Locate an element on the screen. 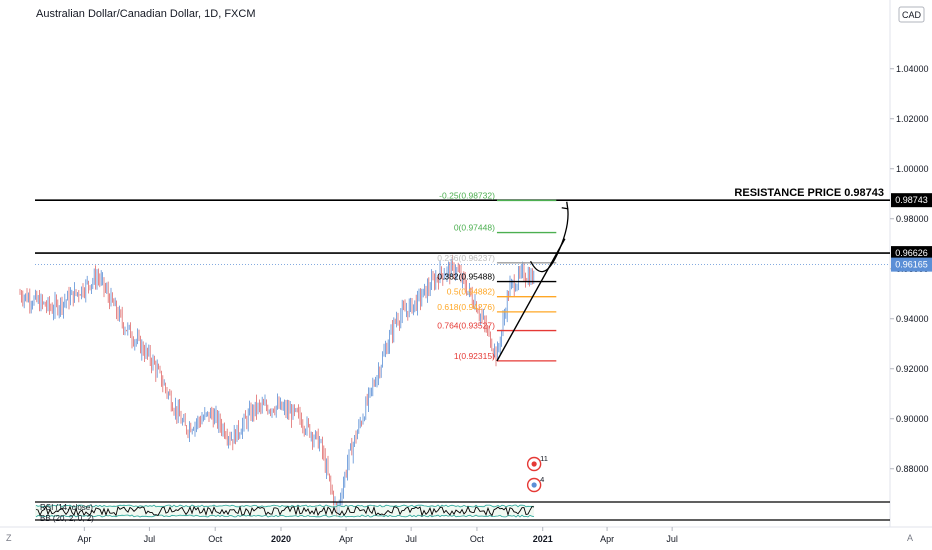 This screenshot has width=932, height=550. fib-level-label: 0.618(0.94276) is located at coordinates (466, 307).